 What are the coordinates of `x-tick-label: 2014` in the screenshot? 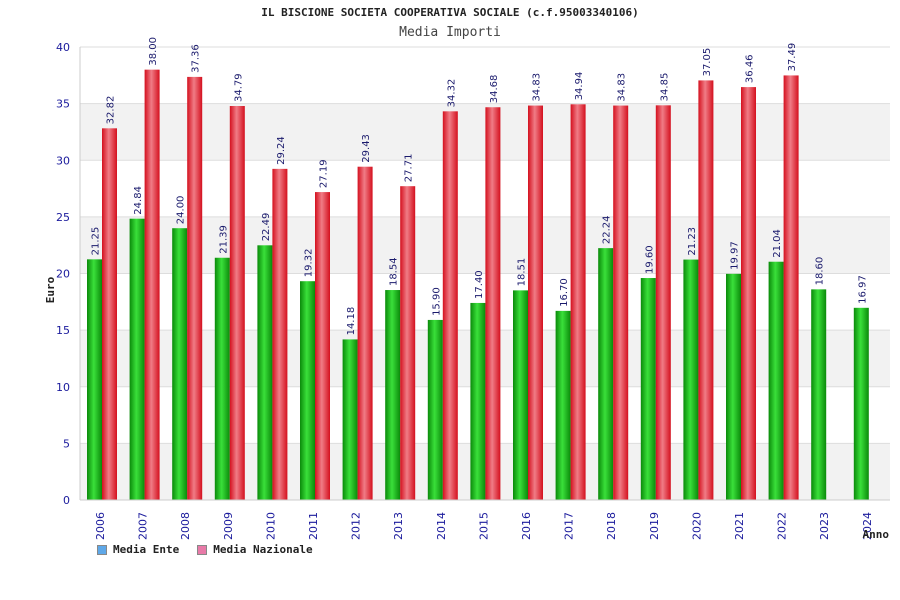 It's located at (441, 526).